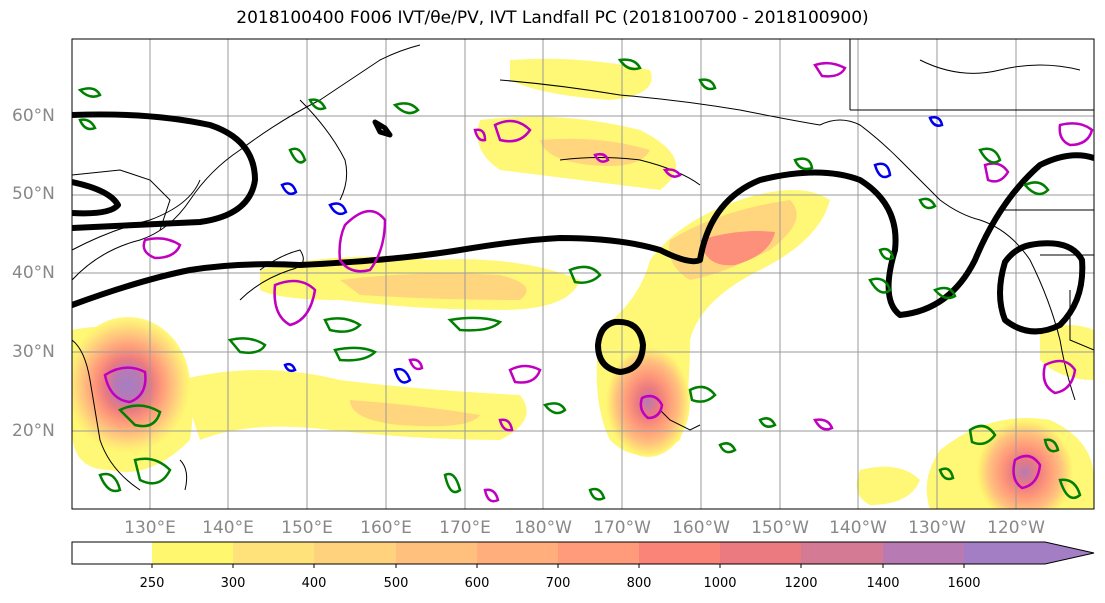 Image resolution: width=1105 pixels, height=603 pixels. I want to click on lon-label-170e: 170°E, so click(465, 528).